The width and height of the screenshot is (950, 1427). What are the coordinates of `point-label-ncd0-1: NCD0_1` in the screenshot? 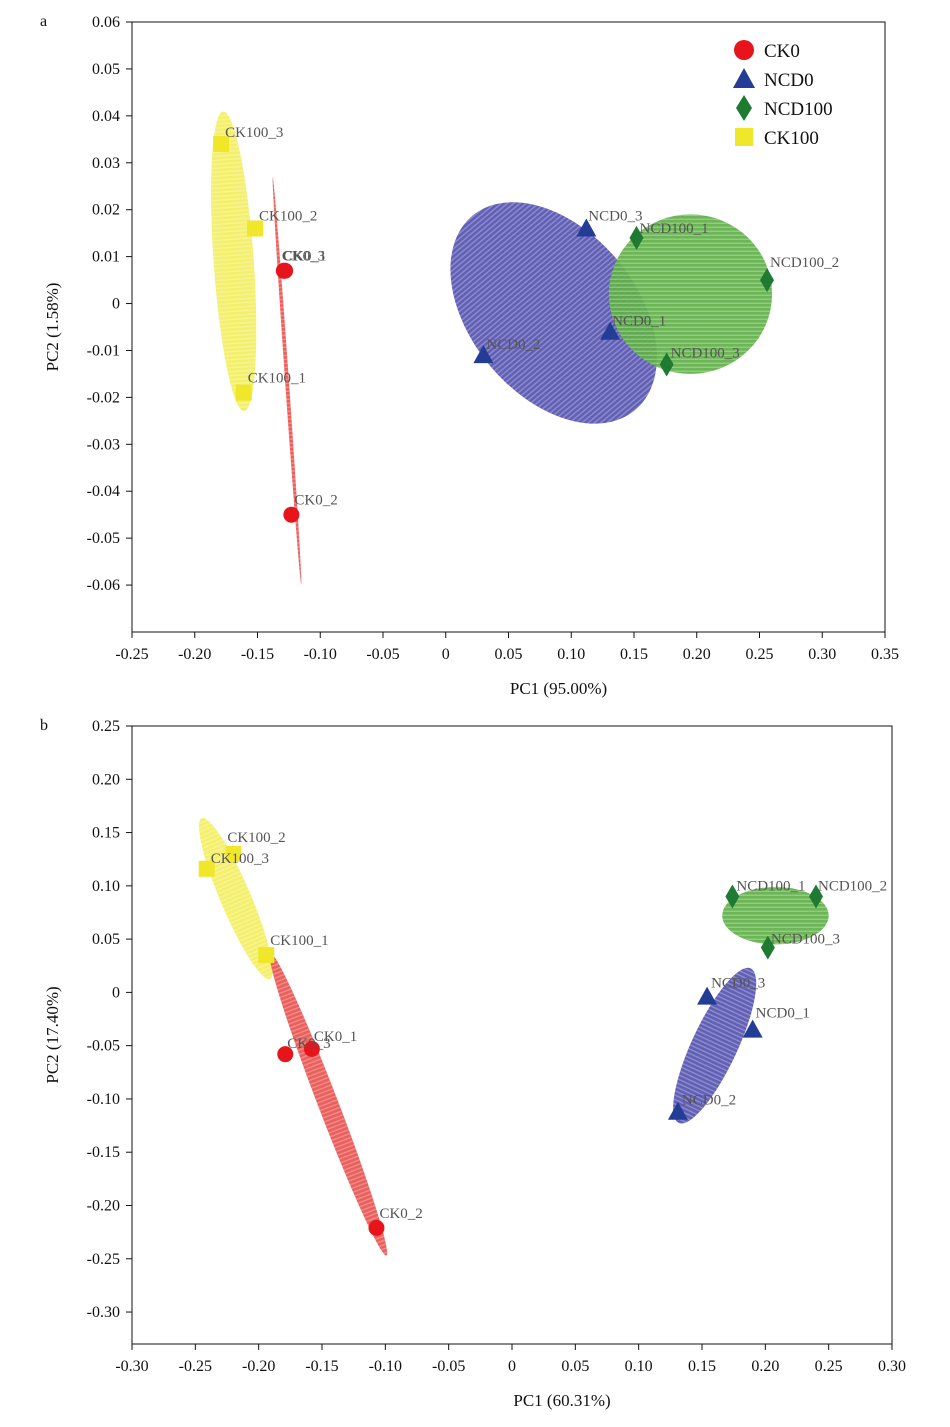 It's located at (639, 322).